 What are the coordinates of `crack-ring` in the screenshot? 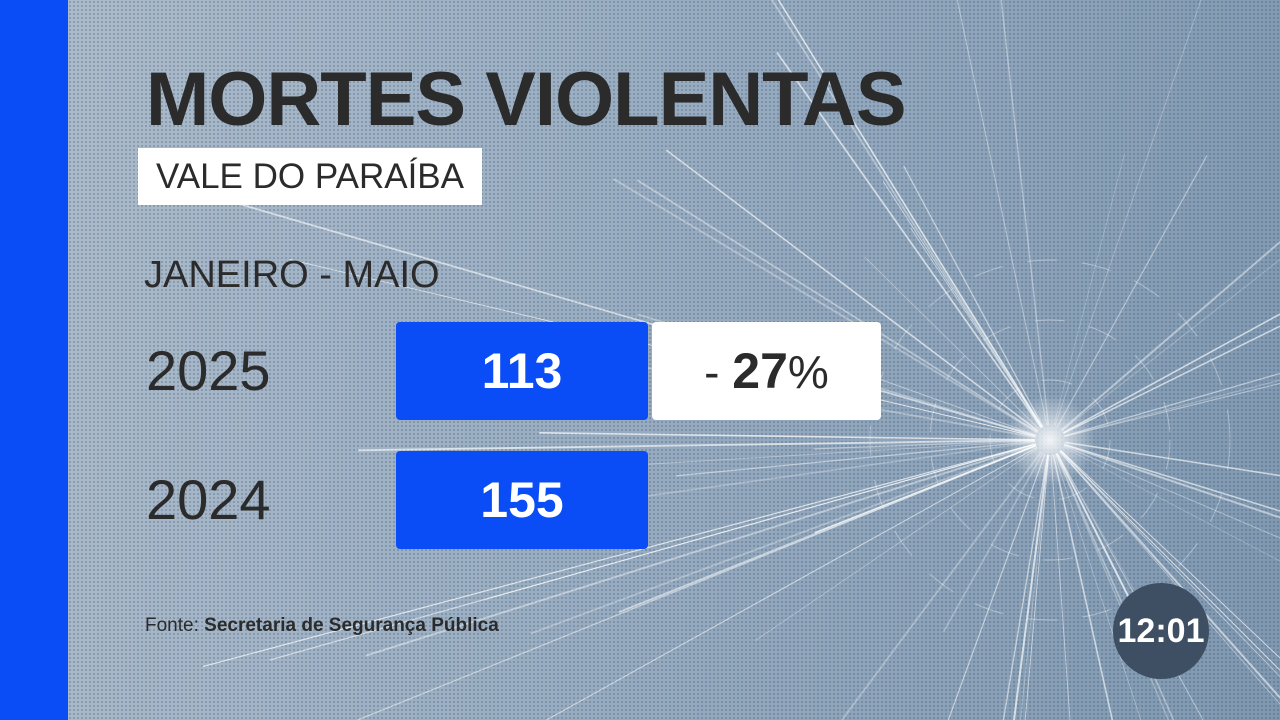 It's located at (1050, 440).